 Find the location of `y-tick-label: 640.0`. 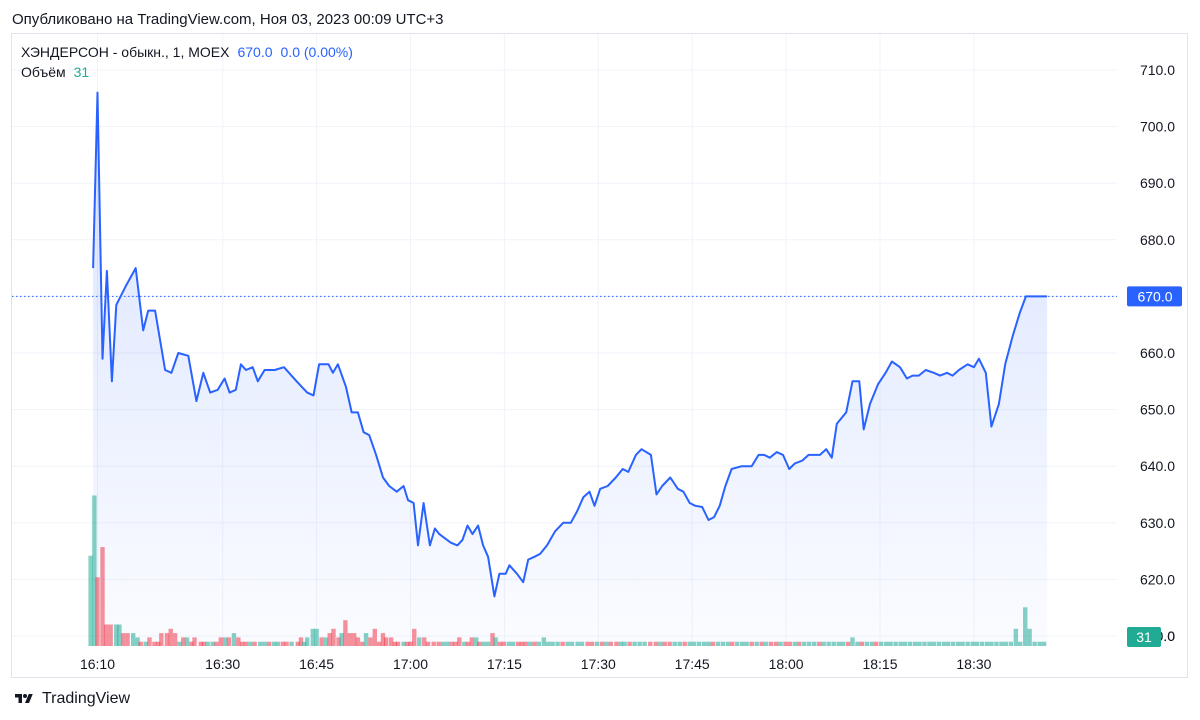

y-tick-label: 640.0 is located at coordinates (1157, 466).